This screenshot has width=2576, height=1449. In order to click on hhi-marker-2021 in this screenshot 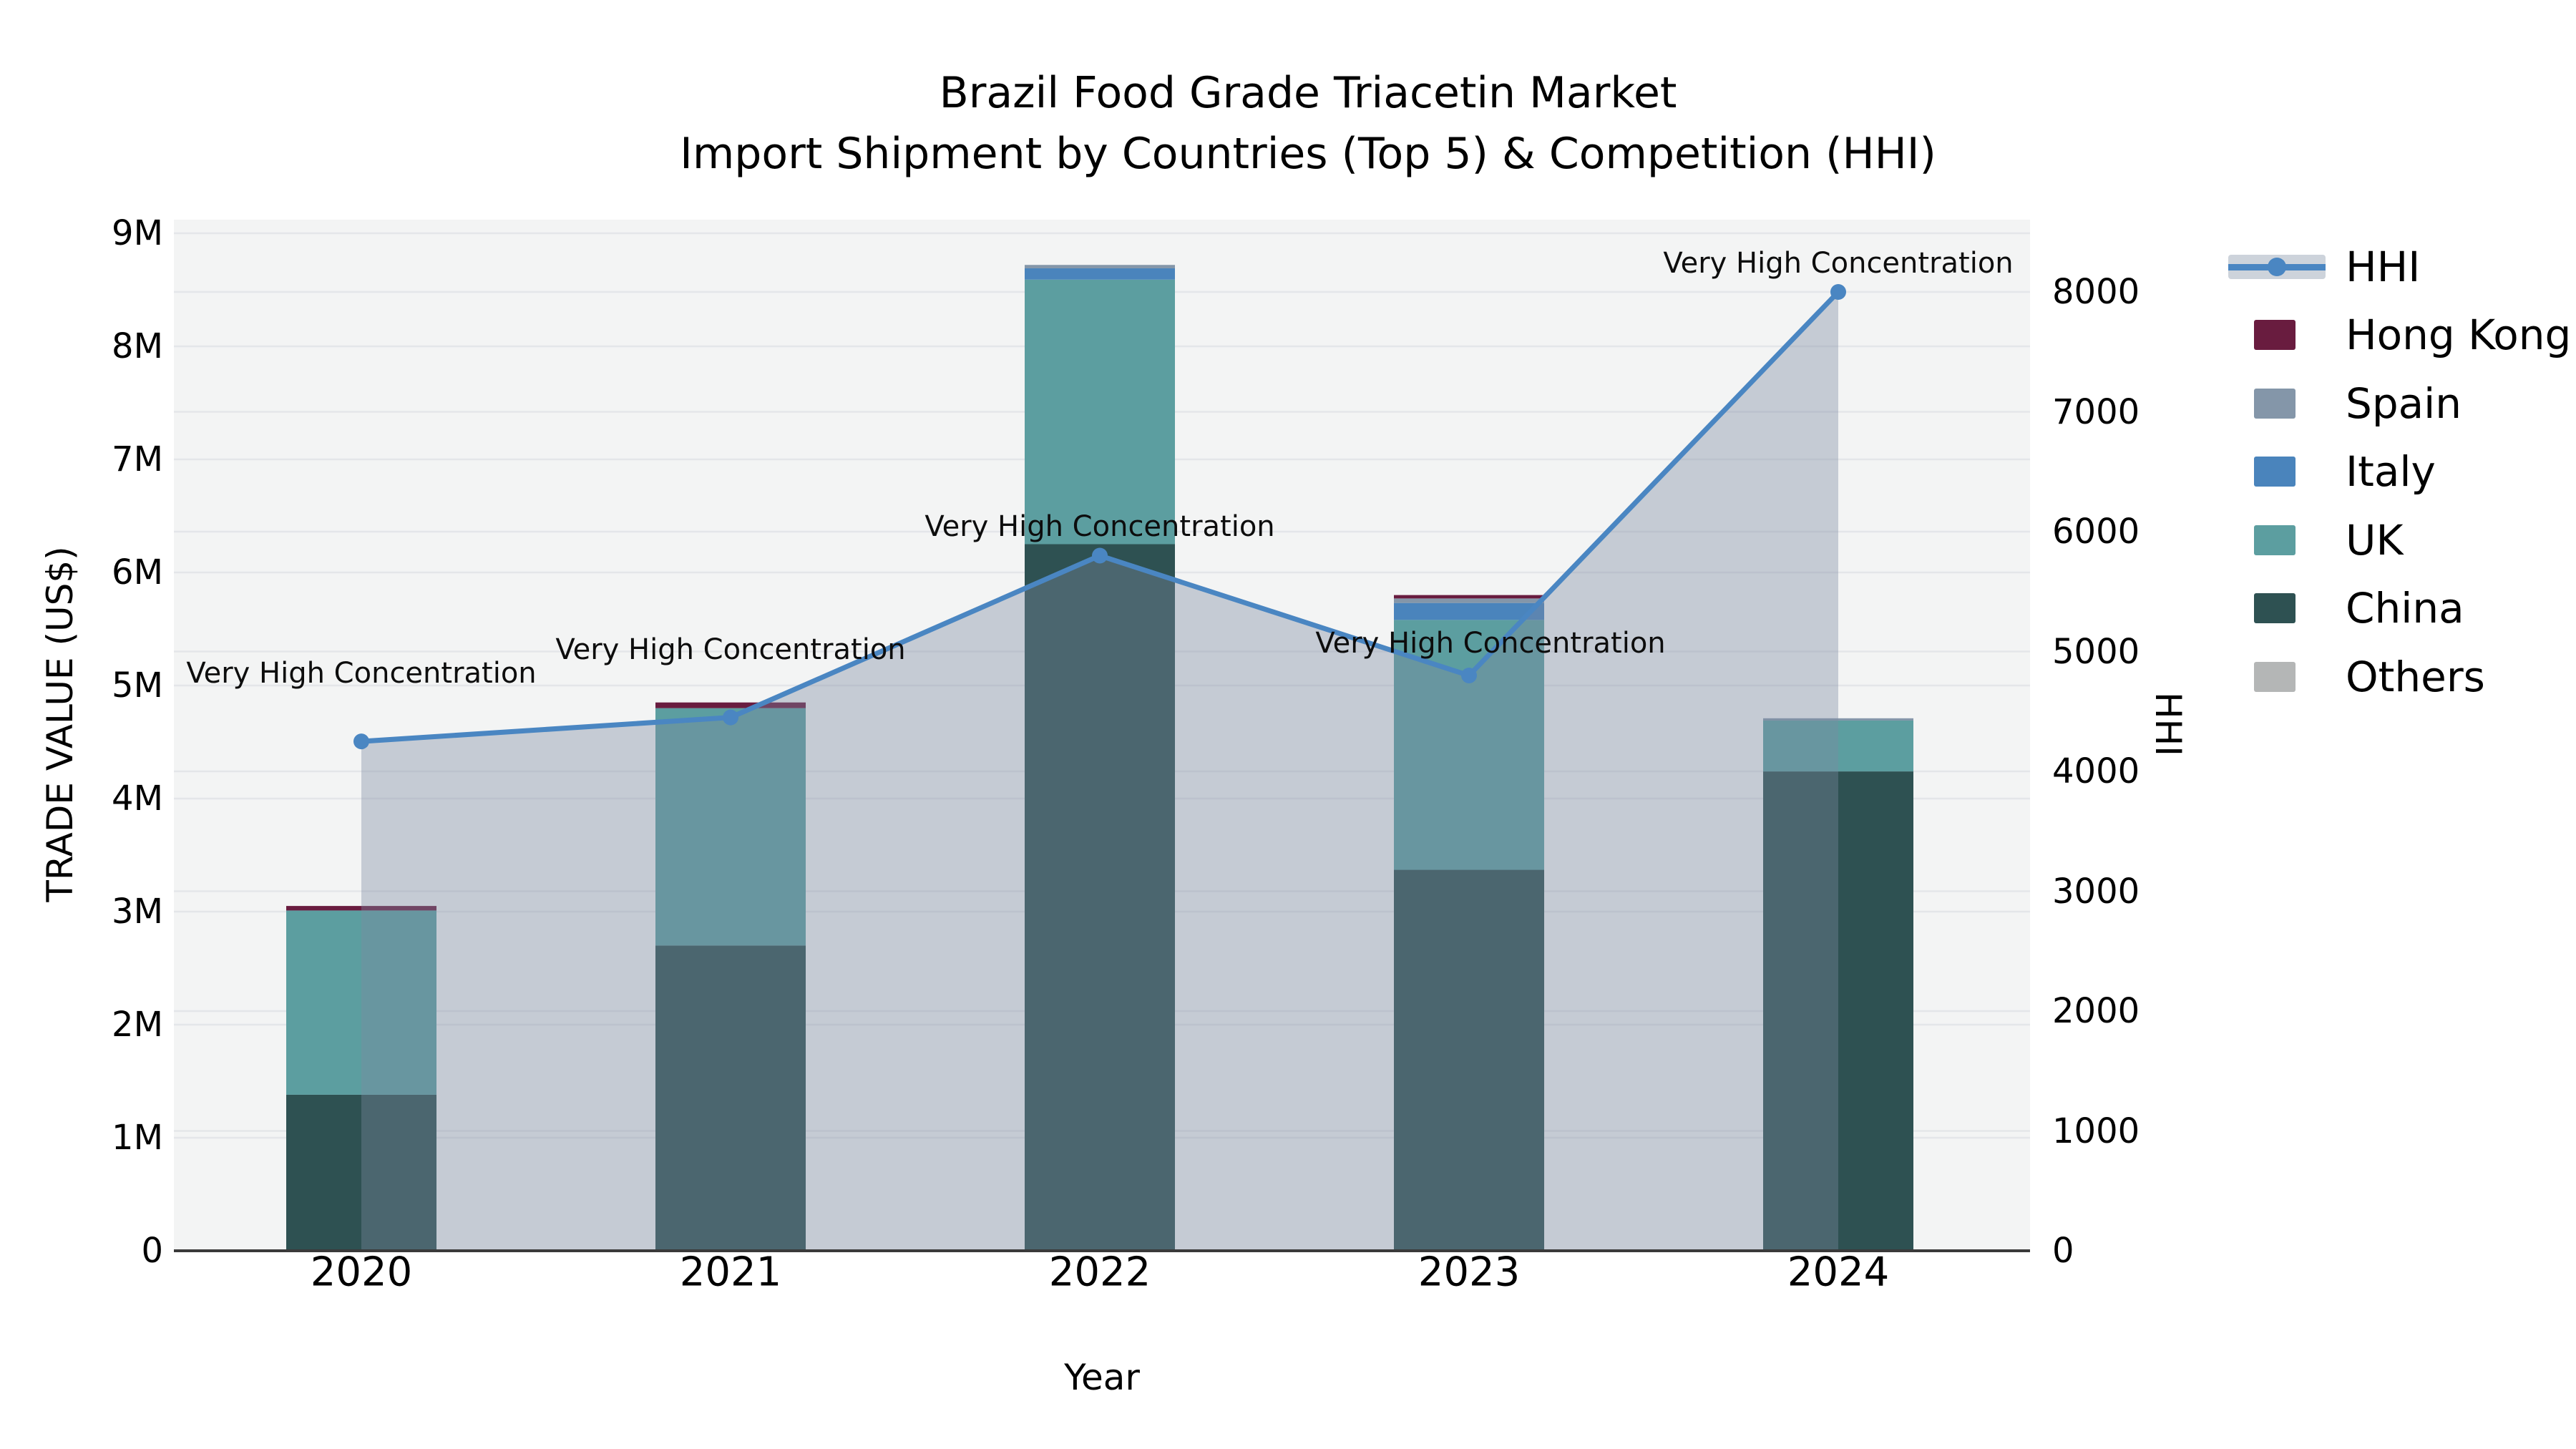, I will do `click(730, 717)`.